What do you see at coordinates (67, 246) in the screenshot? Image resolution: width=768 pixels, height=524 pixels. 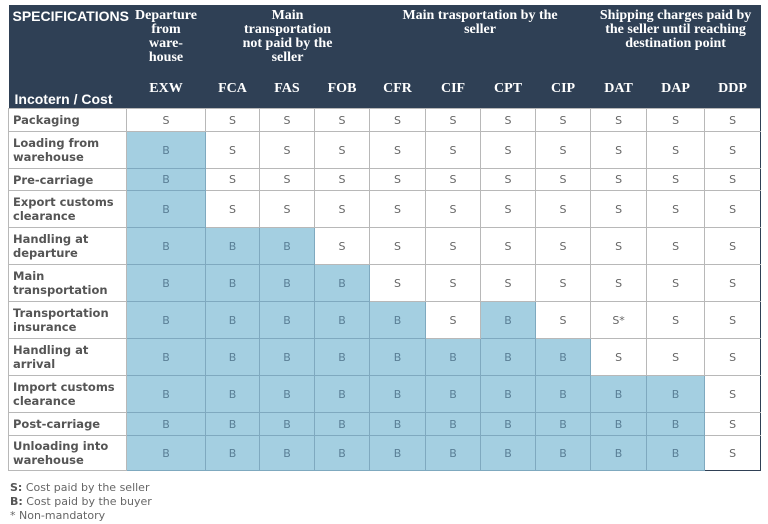 I see `row-label: Handling at departure` at bounding box center [67, 246].